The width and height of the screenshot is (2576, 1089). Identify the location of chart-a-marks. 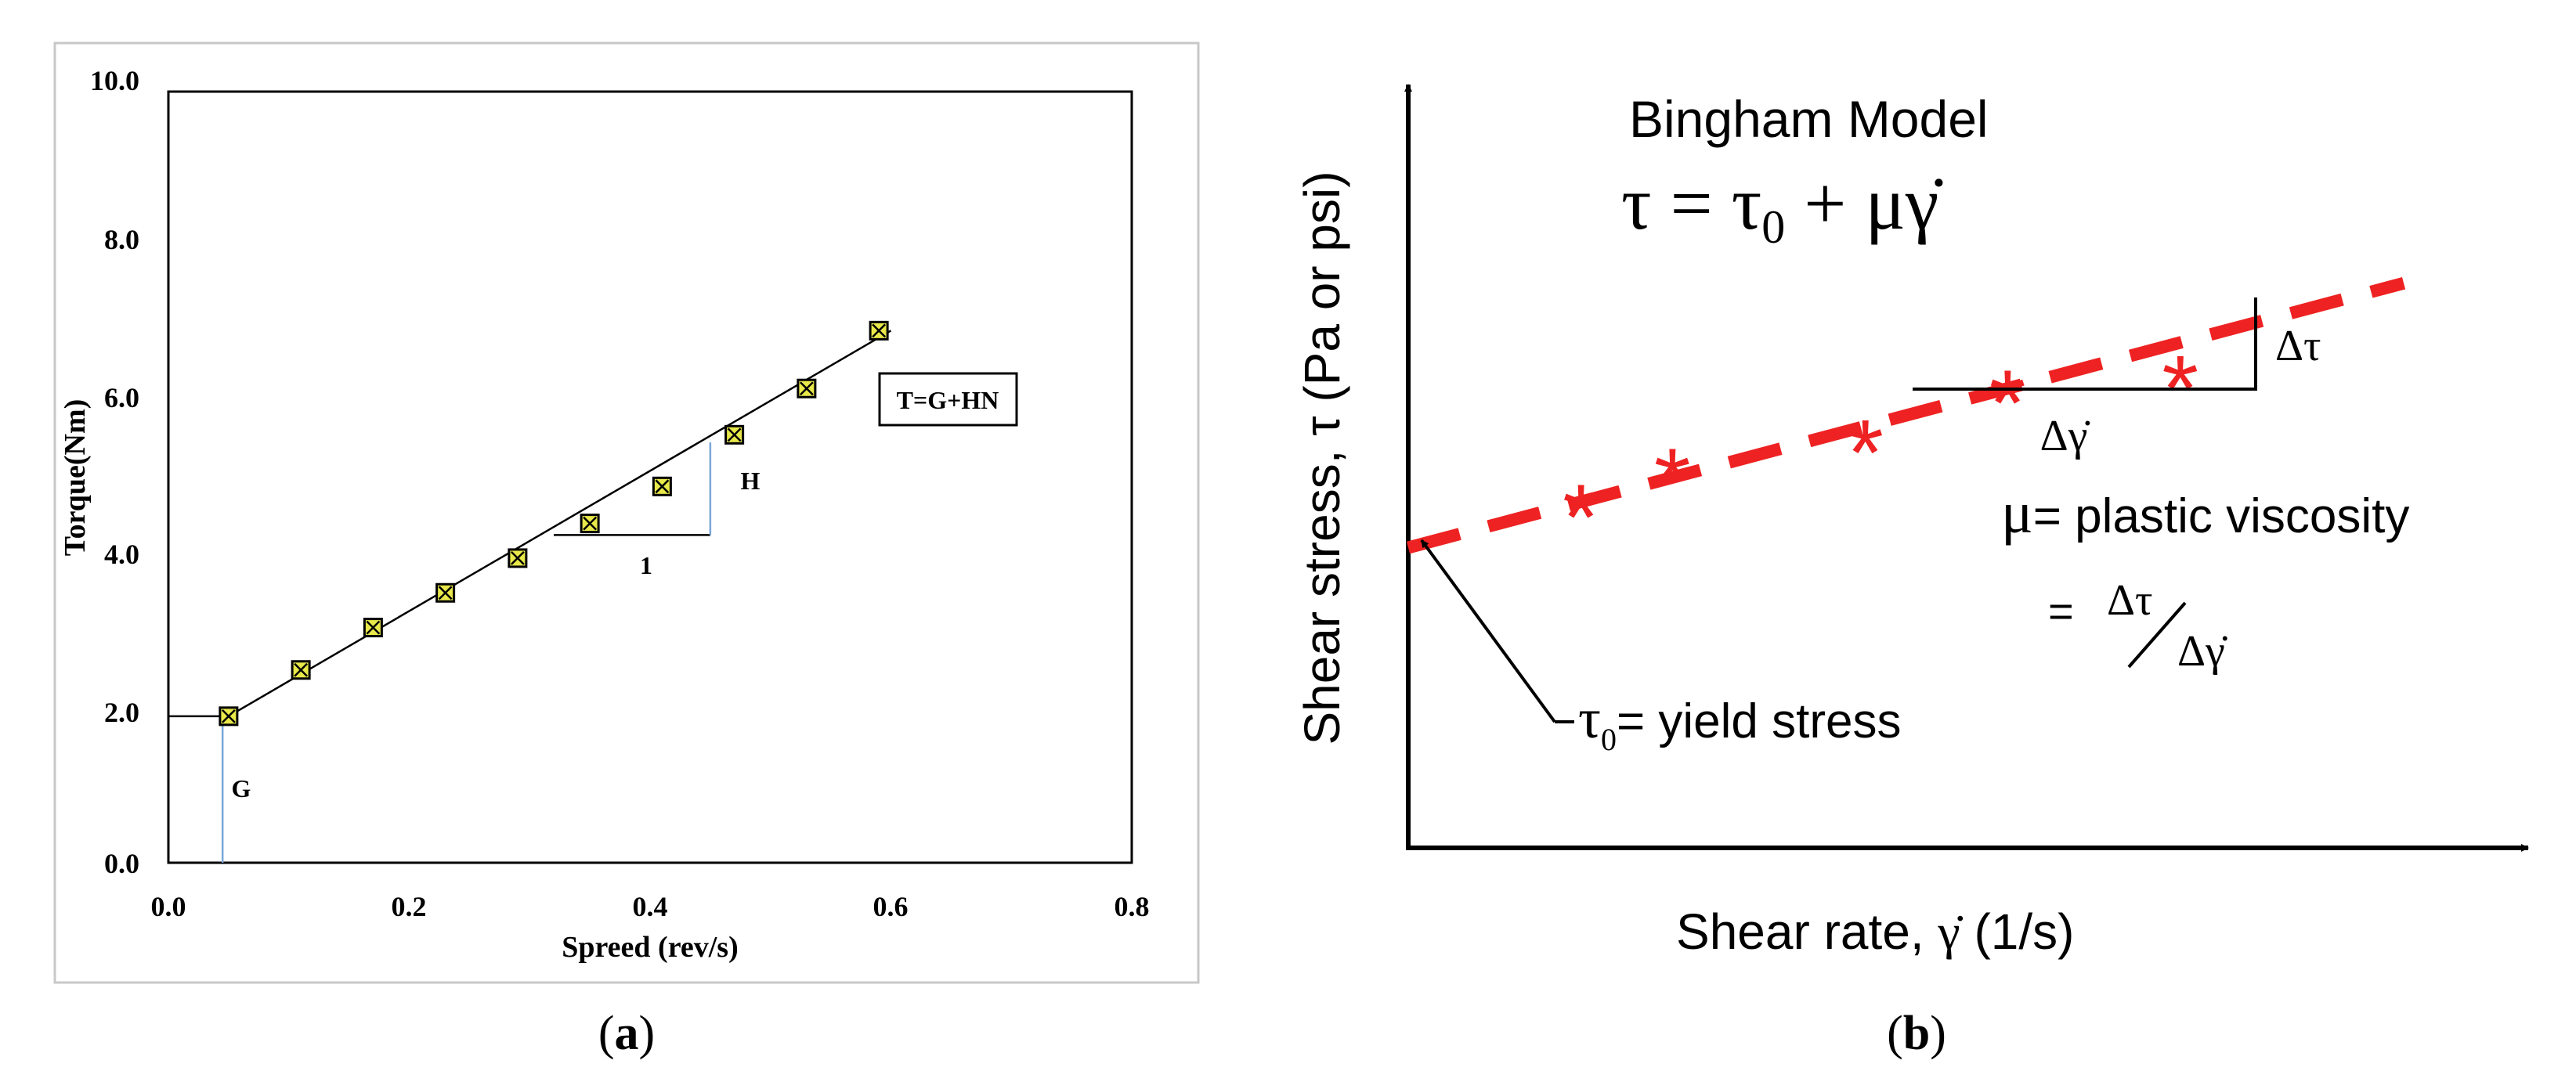
(530, 591).